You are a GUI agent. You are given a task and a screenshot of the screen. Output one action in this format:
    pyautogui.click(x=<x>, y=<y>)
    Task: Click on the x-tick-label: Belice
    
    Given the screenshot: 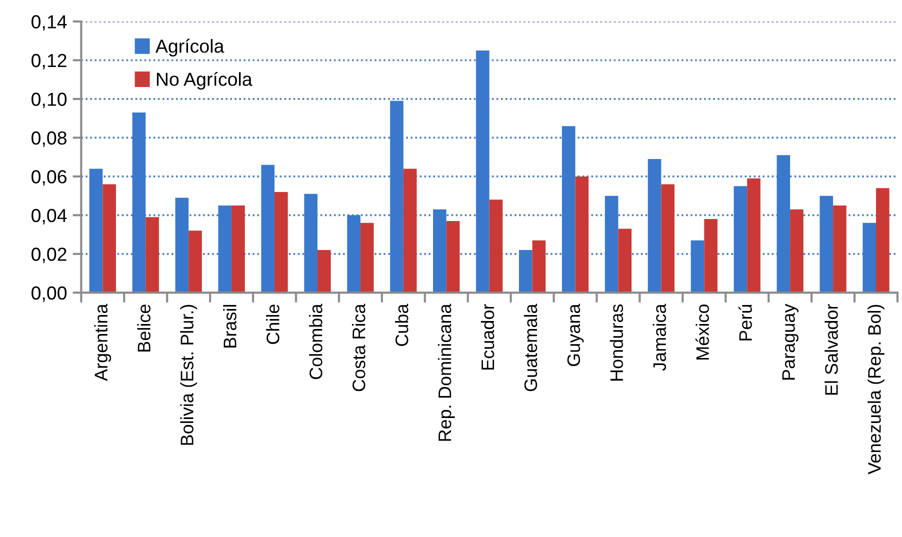 What is the action you would take?
    pyautogui.click(x=143, y=328)
    